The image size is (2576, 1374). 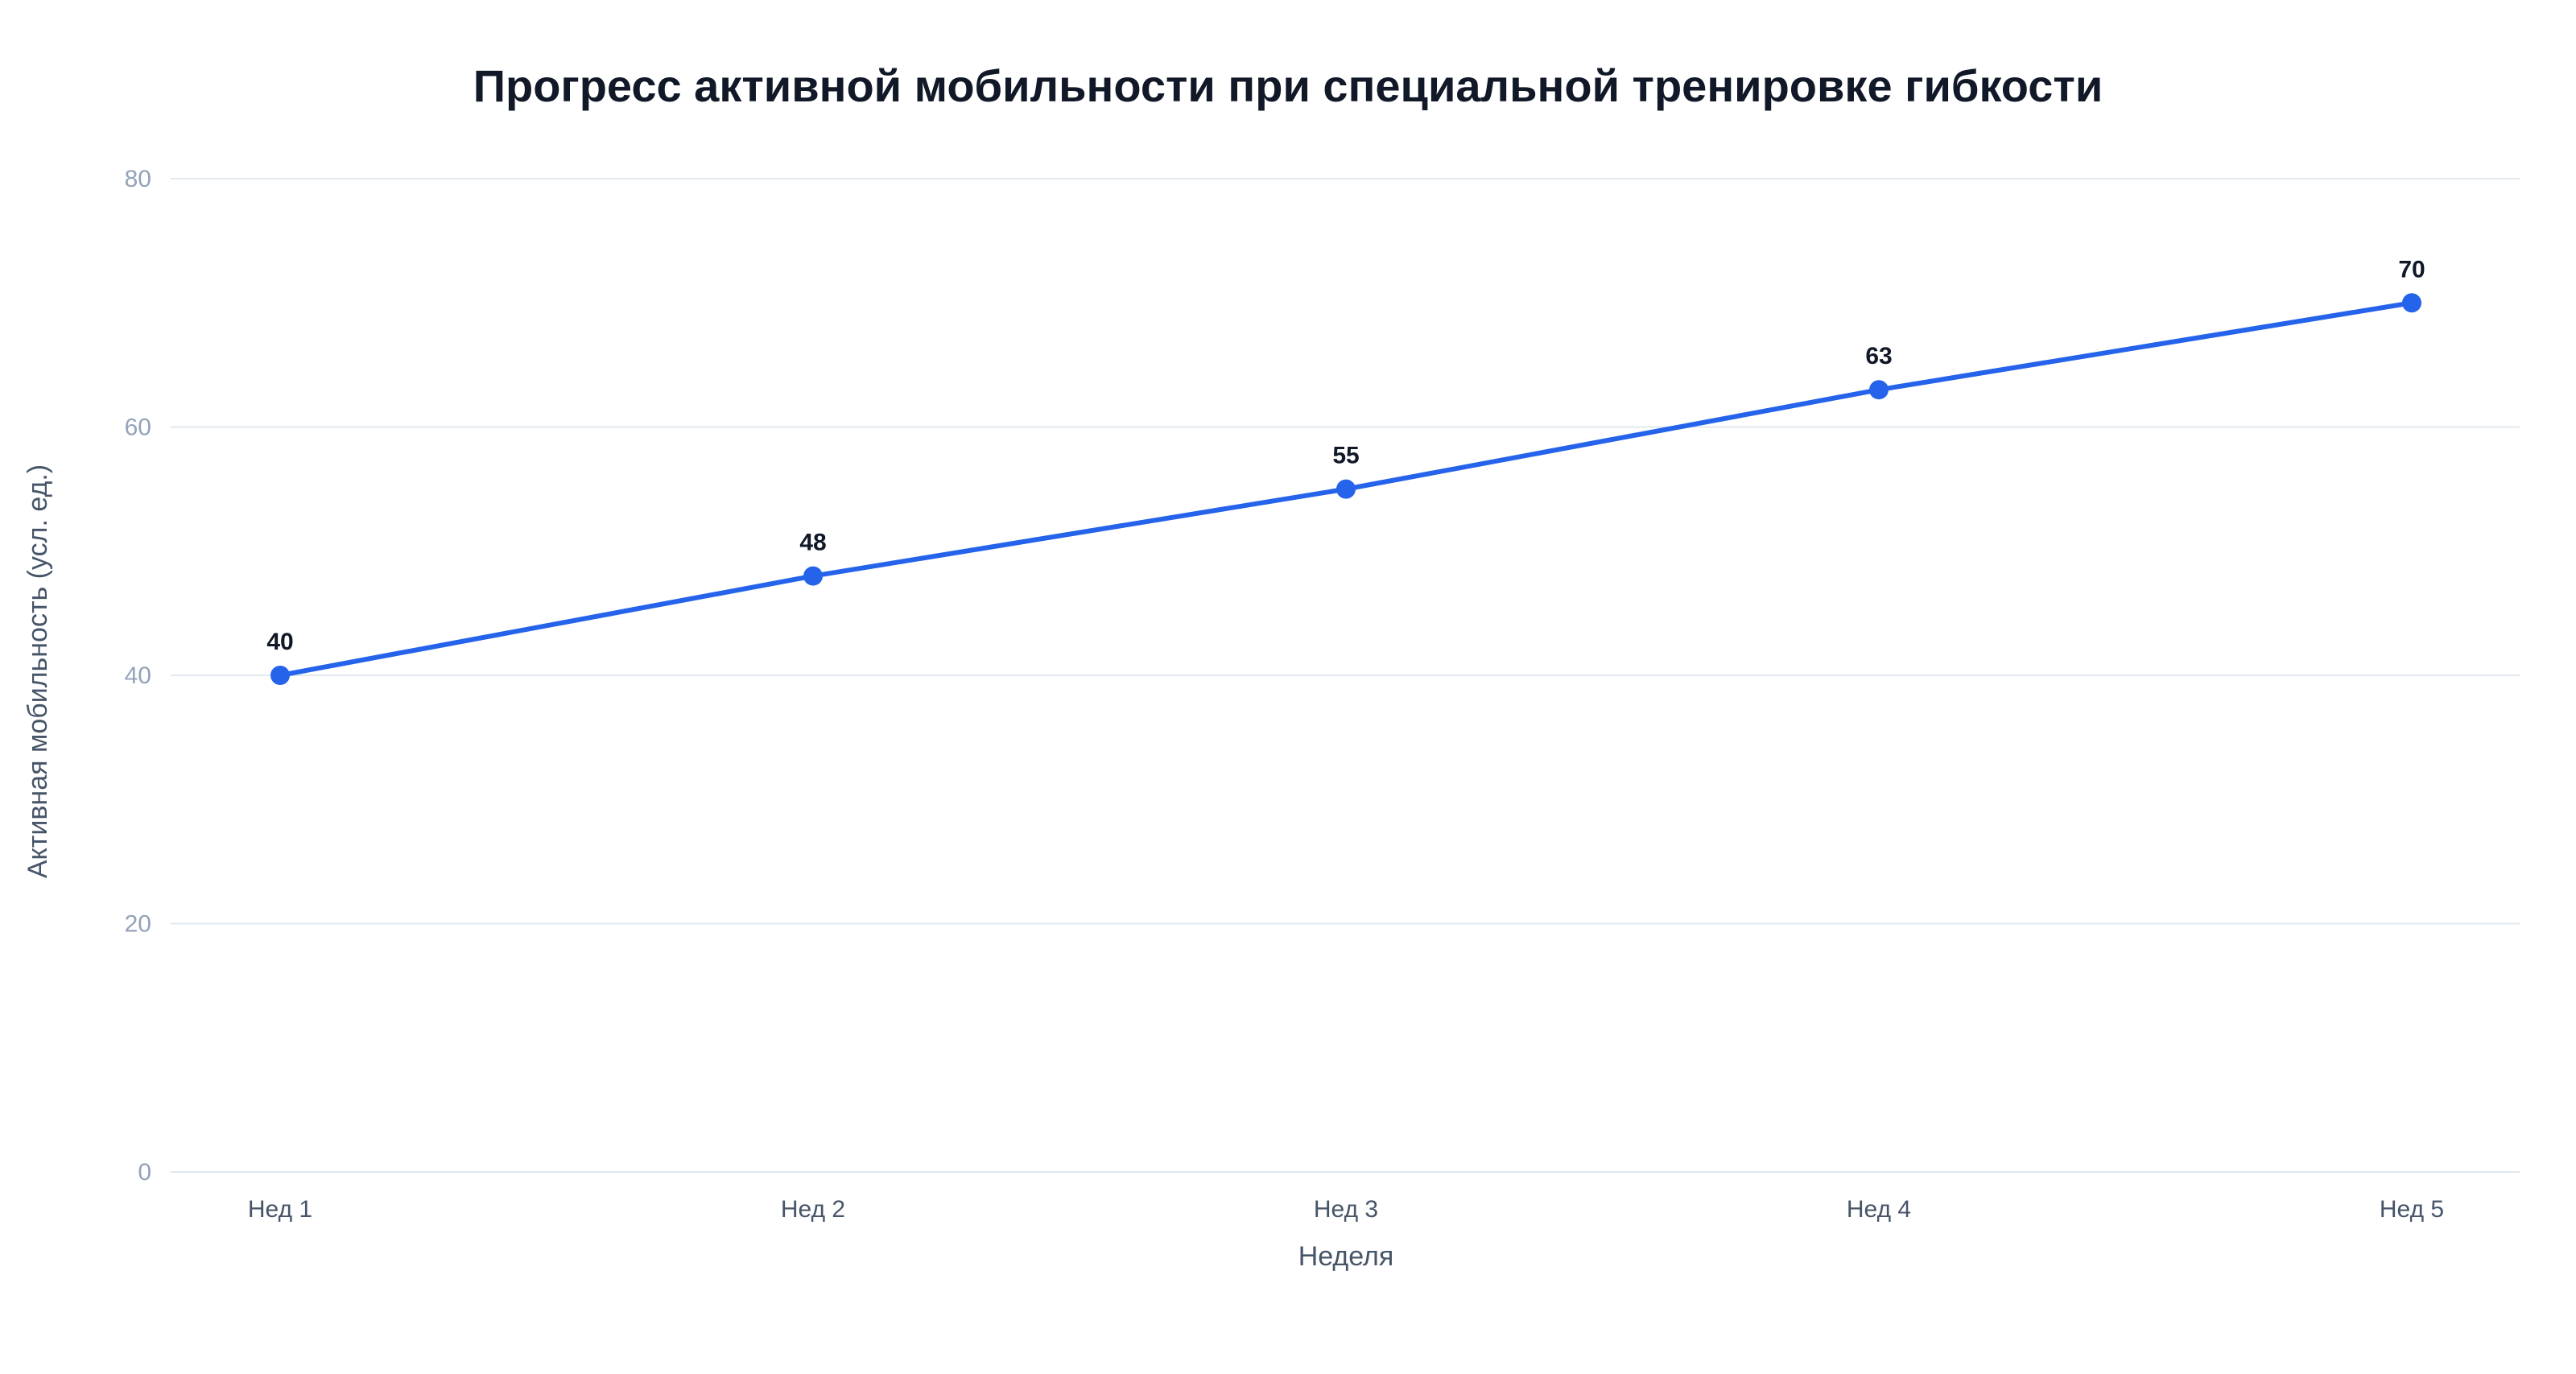 I want to click on x-tick-label: Нед 1, so click(x=280, y=1209).